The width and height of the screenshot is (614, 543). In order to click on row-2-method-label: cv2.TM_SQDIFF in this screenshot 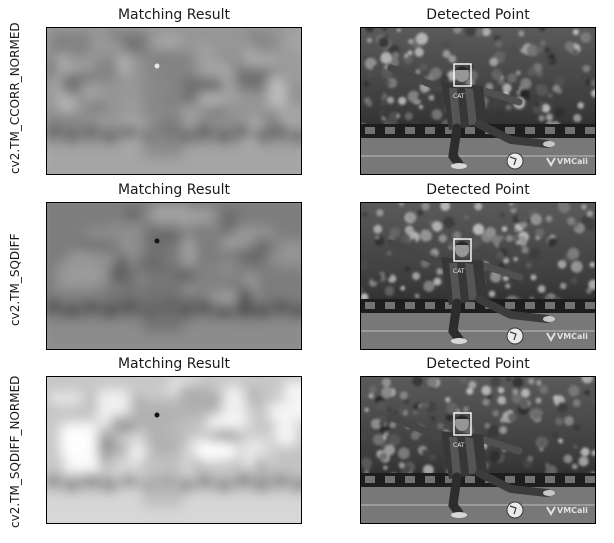, I will do `click(15, 279)`.